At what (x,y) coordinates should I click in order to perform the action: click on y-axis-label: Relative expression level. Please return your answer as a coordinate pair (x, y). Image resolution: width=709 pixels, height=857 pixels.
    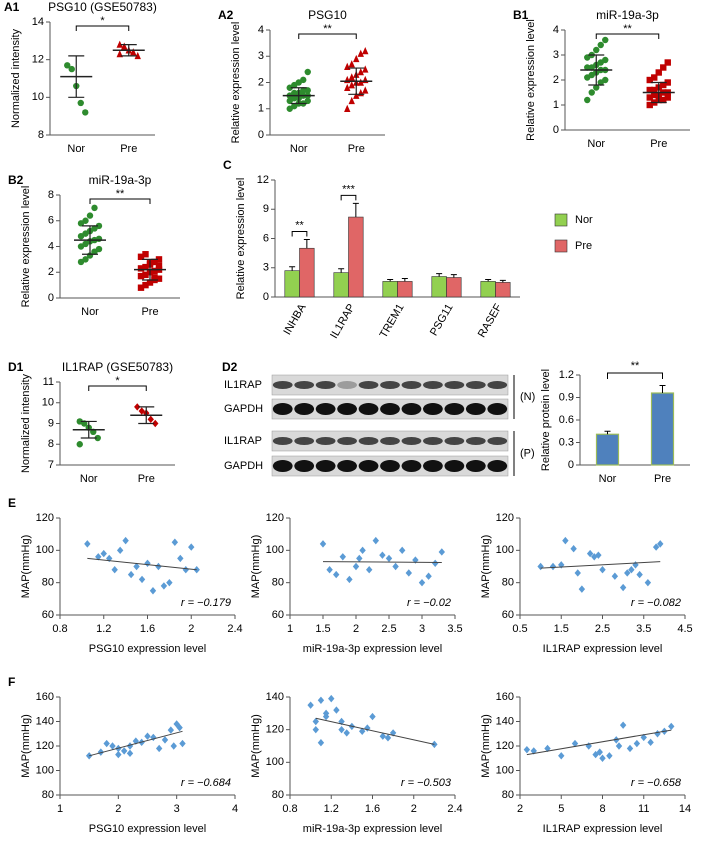
    Looking at the image, I should click on (241, 239).